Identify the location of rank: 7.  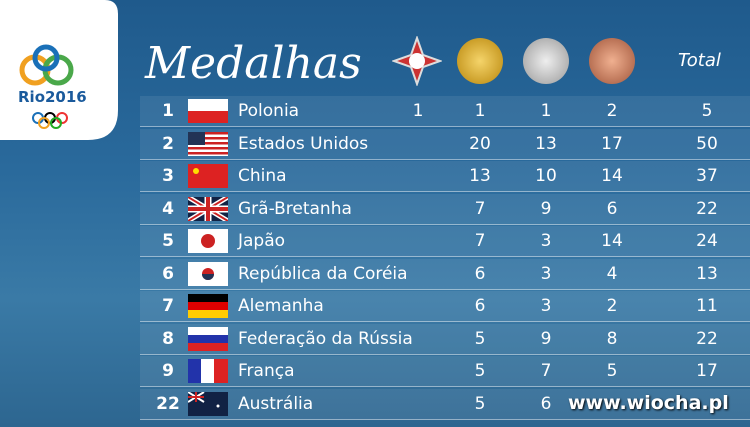
(168, 306).